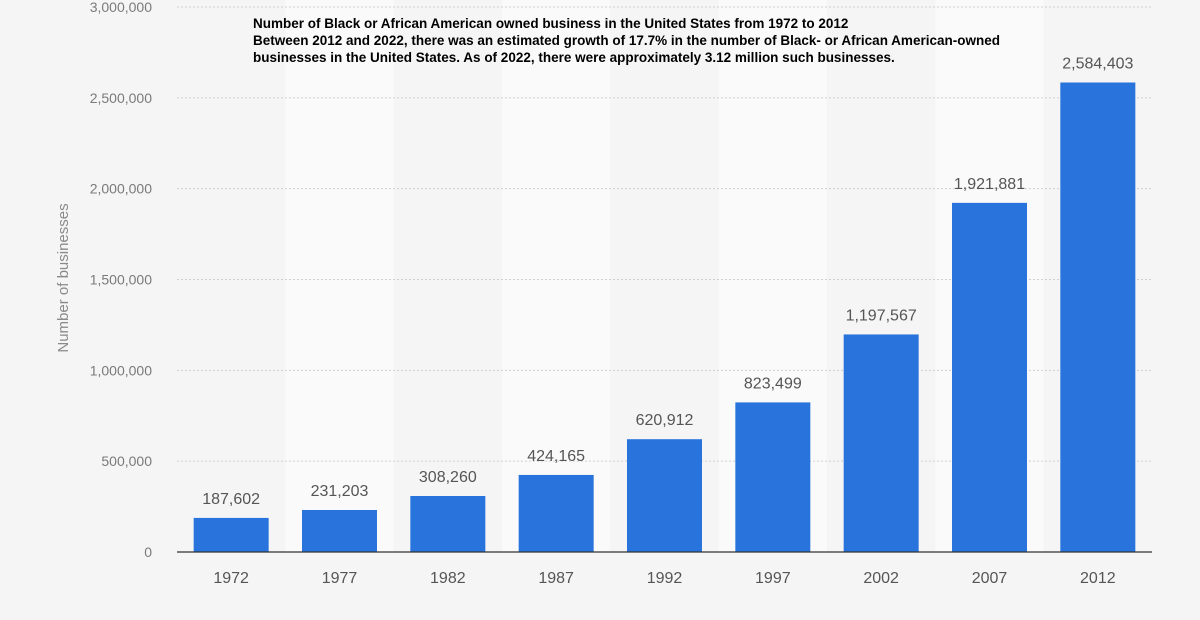 This screenshot has height=620, width=1200. I want to click on bar-2012, so click(1098, 317).